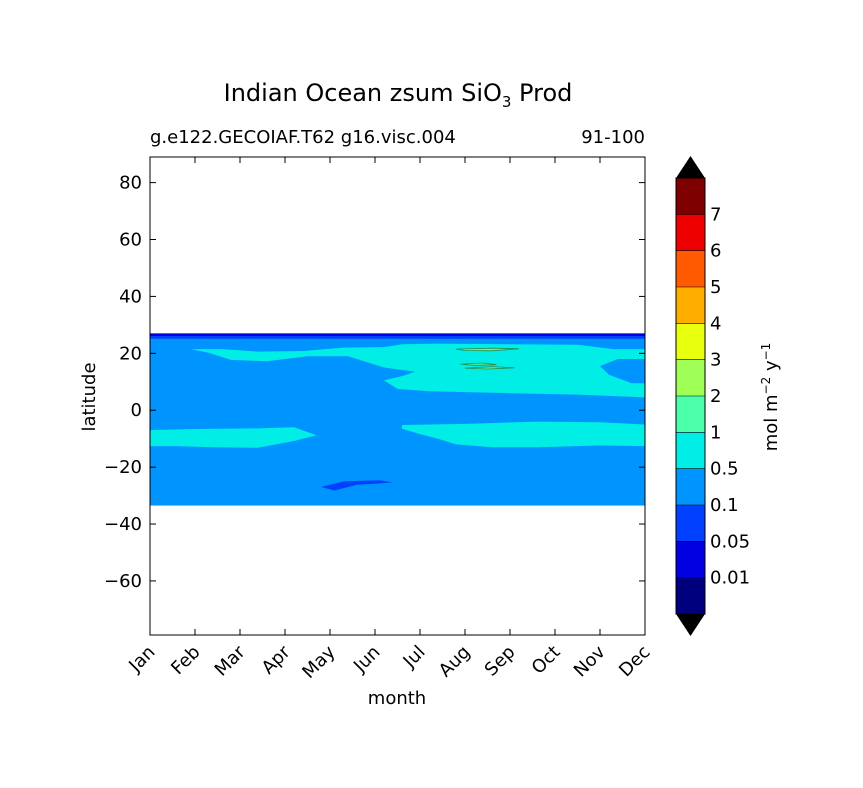 This screenshot has height=788, width=863. Describe the element at coordinates (185, 660) in the screenshot. I see `x-tick-label: Feb` at that location.